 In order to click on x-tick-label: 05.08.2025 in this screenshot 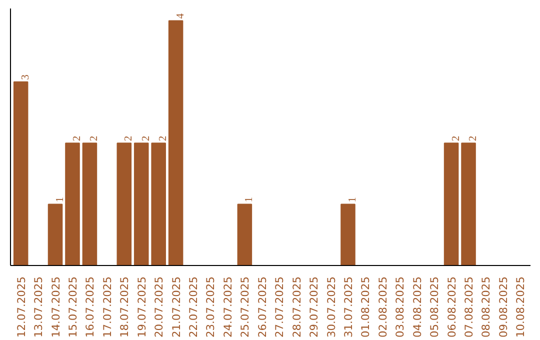, I will do `click(435, 307)`.